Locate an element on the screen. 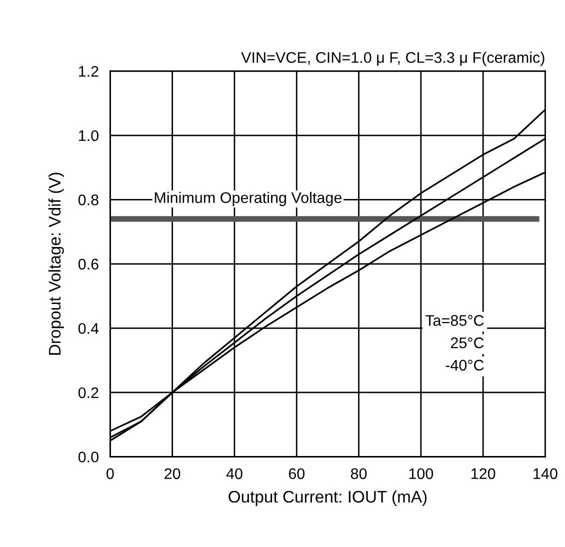 This screenshot has width=565, height=547. y-tick-label: 0.6 is located at coordinates (88, 264).